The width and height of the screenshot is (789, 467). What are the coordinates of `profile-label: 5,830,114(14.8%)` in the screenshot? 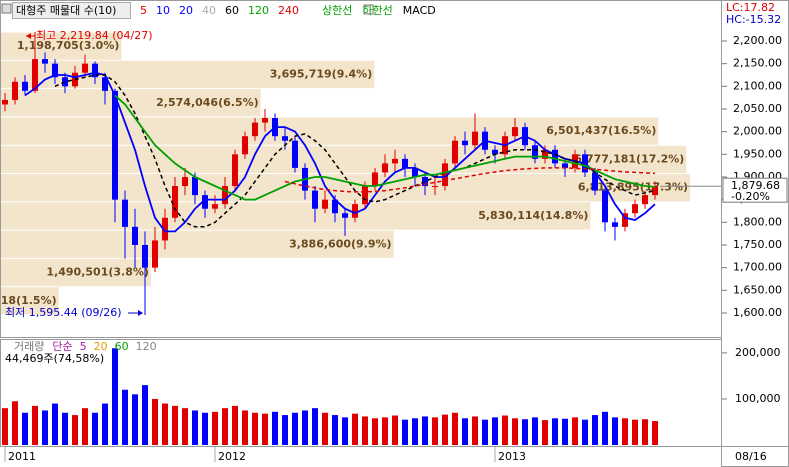 It's located at (533, 215).